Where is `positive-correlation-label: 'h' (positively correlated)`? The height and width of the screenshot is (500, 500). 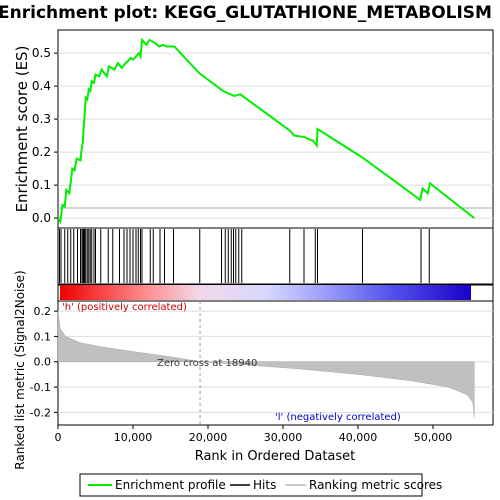 positive-correlation-label: 'h' (positively correlated) is located at coordinates (124, 307).